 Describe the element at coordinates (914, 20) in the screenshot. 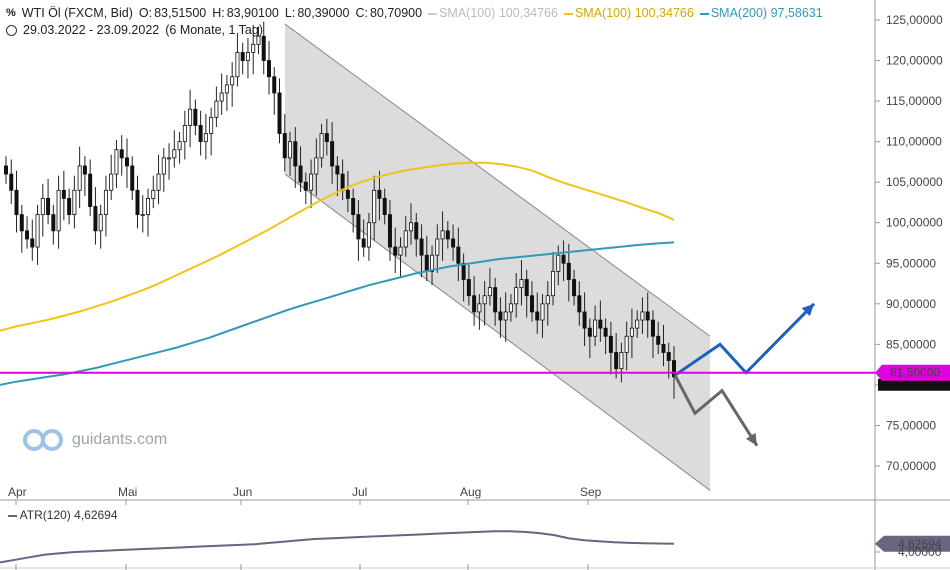

I see `y-tick-label: 125,00000` at that location.